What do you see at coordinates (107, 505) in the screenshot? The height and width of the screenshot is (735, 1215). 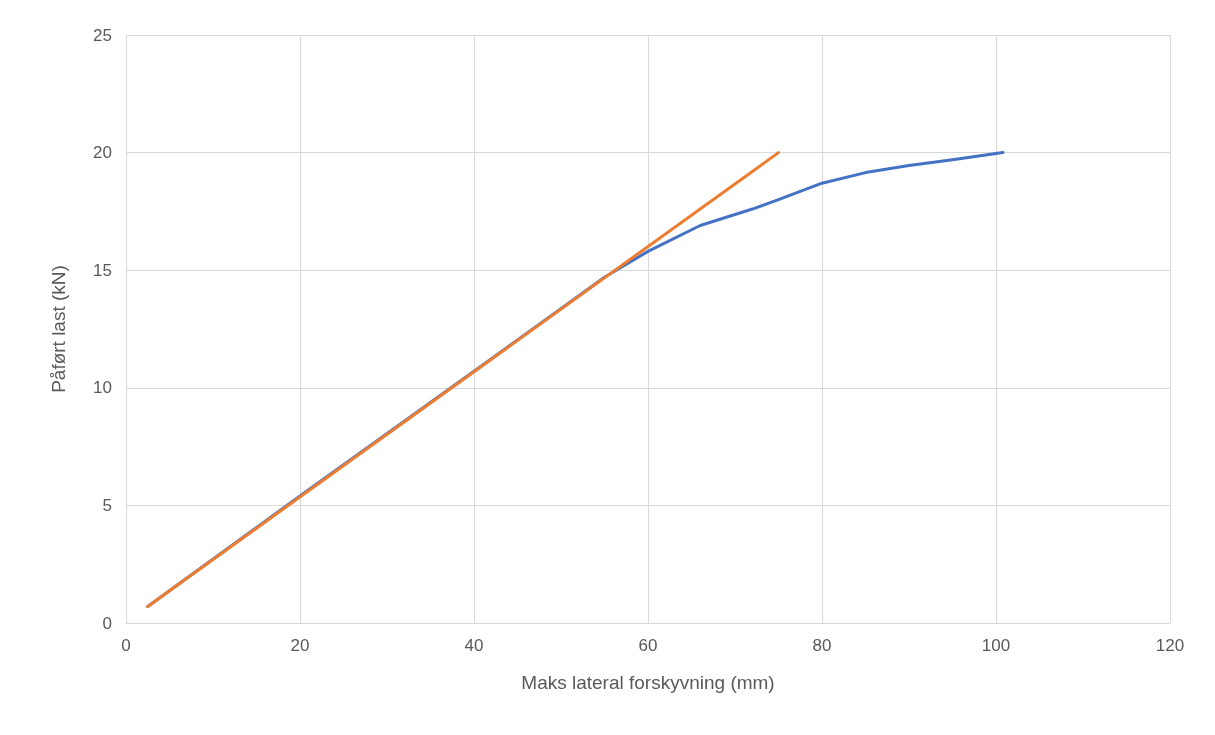 I see `y-tick-label: 5` at bounding box center [107, 505].